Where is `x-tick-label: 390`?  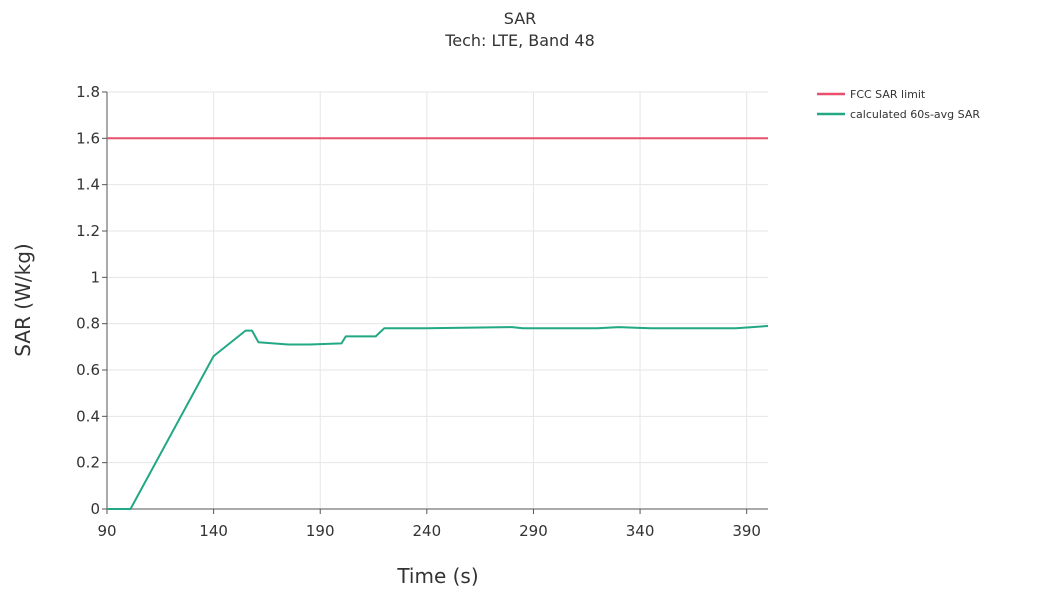 x-tick-label: 390 is located at coordinates (746, 531).